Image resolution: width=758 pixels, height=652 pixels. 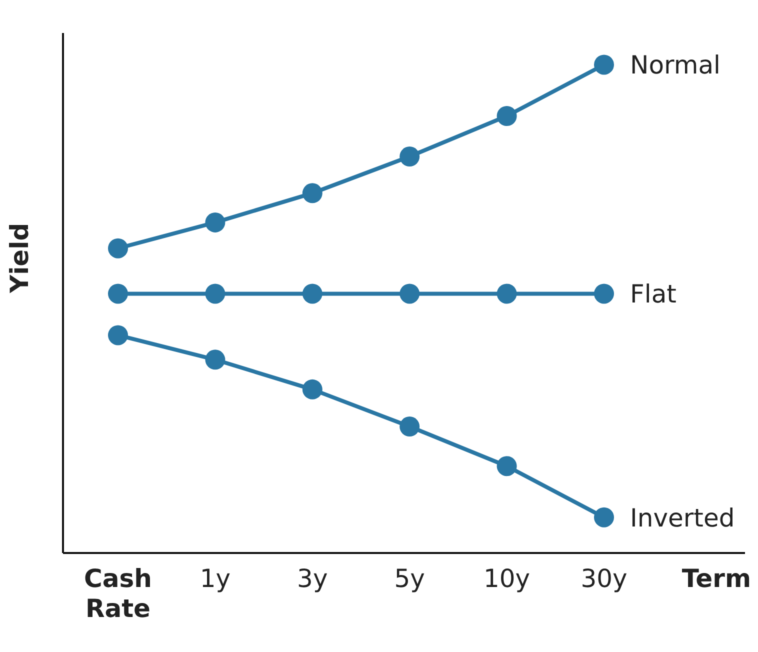 What do you see at coordinates (19, 258) in the screenshot?
I see `y-axis-title: Yield` at bounding box center [19, 258].